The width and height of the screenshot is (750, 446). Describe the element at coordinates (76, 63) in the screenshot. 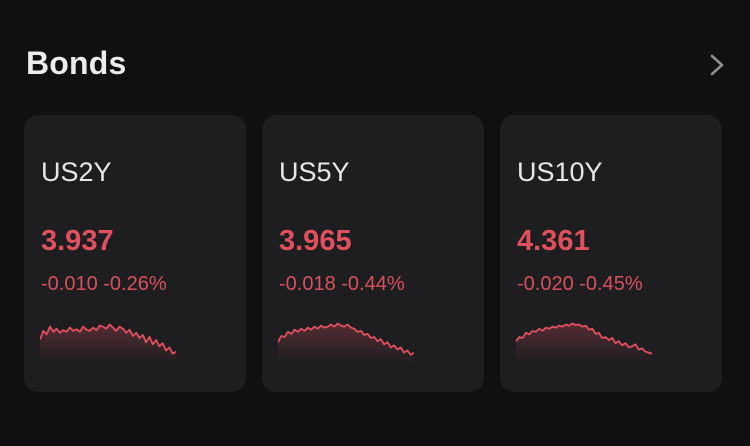

I see `section-title: Bonds` at that location.